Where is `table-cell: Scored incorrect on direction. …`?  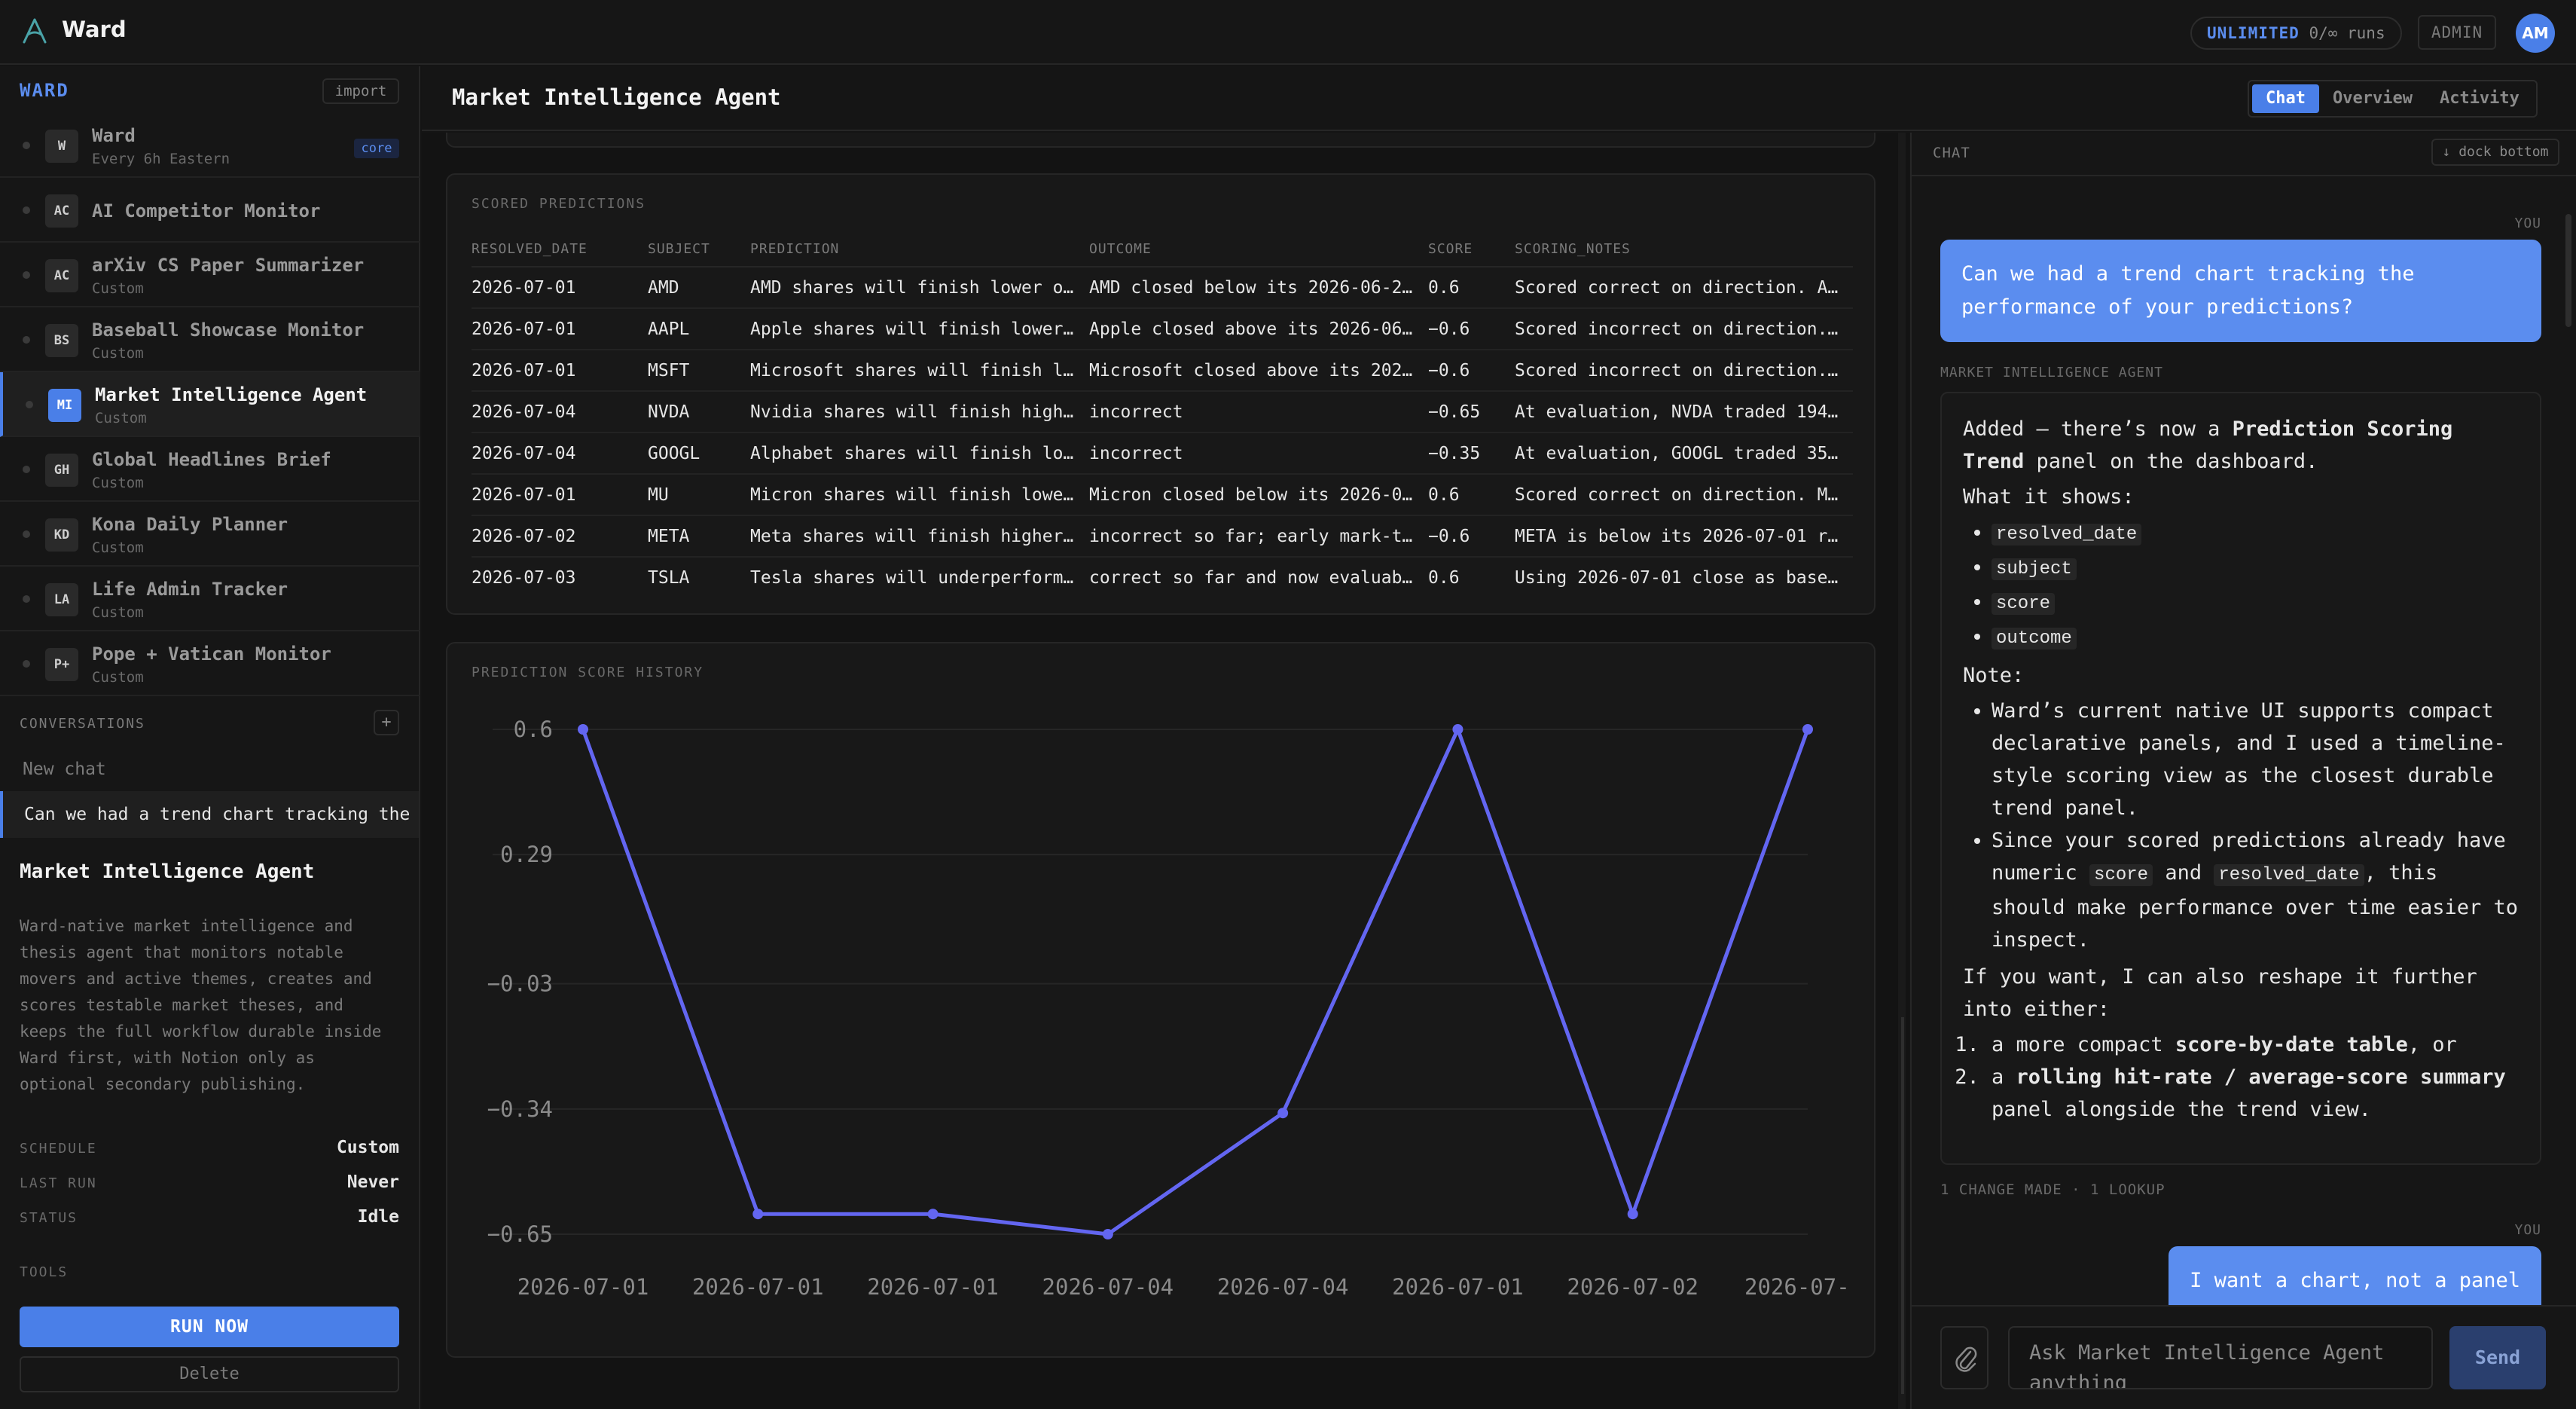 table-cell: Scored incorrect on direction. … is located at coordinates (1684, 329).